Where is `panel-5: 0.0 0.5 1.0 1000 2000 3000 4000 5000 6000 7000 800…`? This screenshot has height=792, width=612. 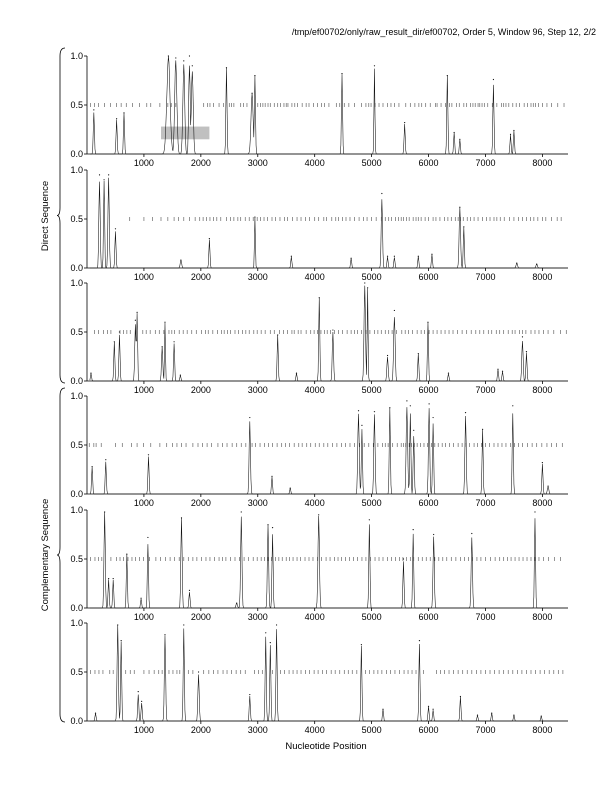 panel-5: 0.0 0.5 1.0 1000 2000 3000 4000 5000 6000 7000 800… is located at coordinates (319, 563).